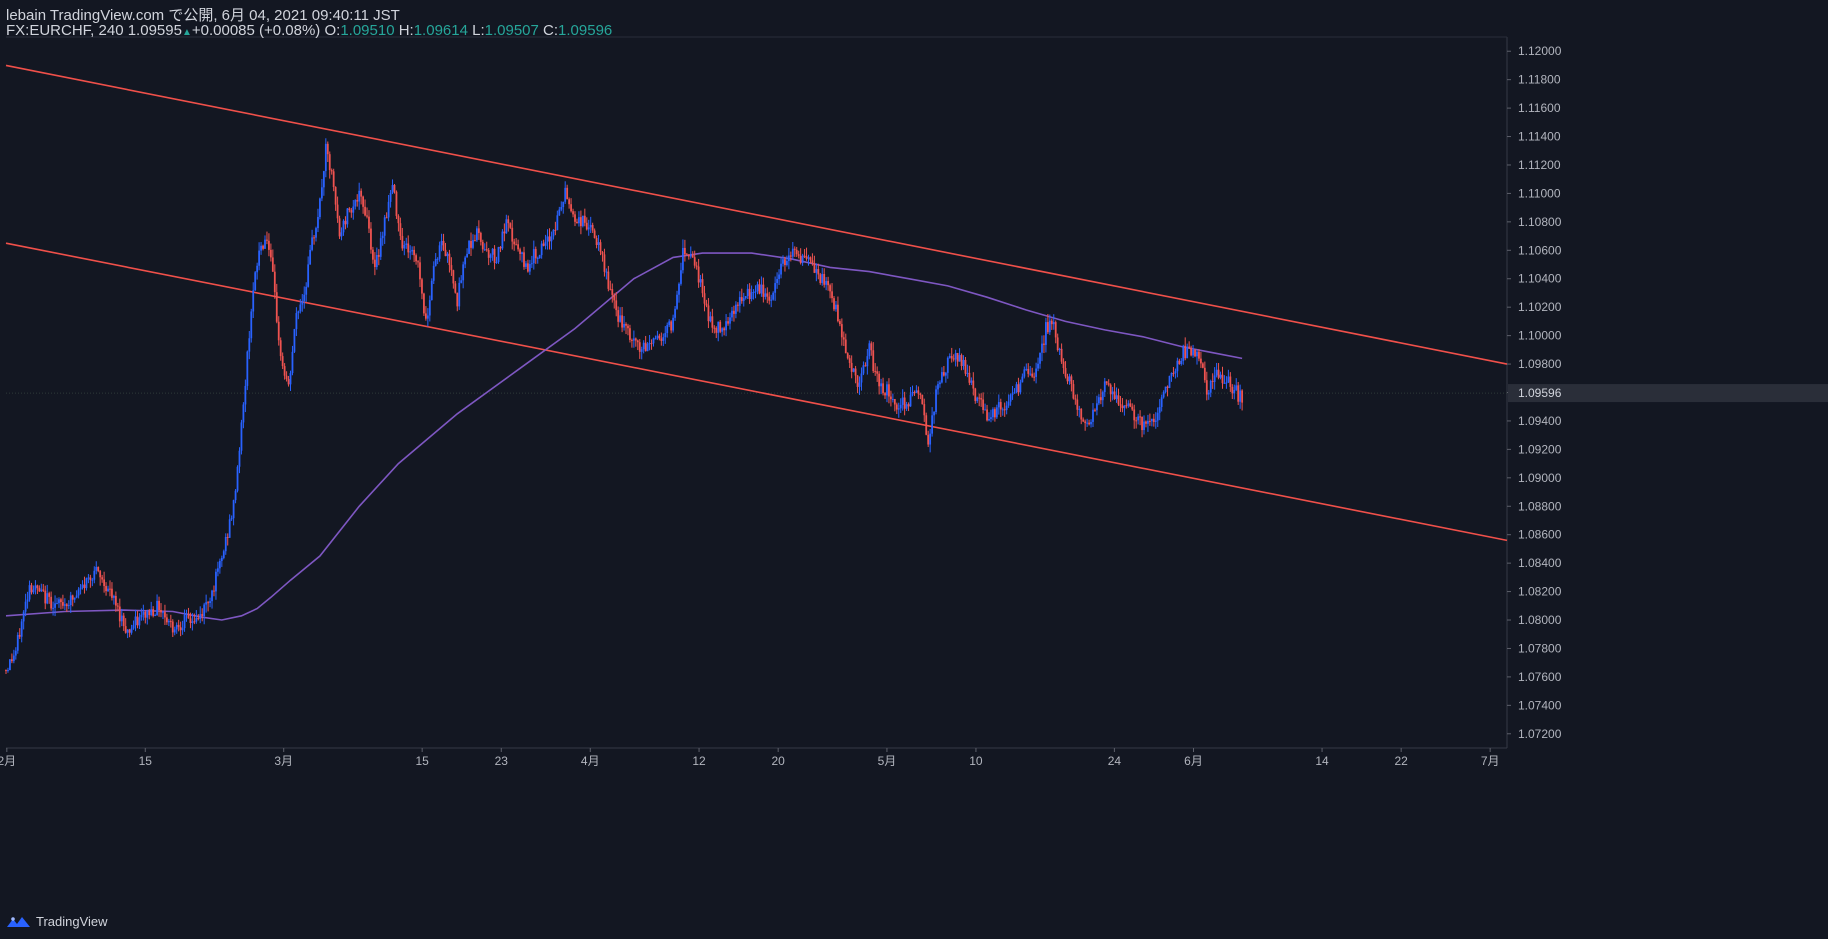 Image resolution: width=1828 pixels, height=939 pixels. What do you see at coordinates (1540, 705) in the screenshot?
I see `price-tick-label: 1.07400` at bounding box center [1540, 705].